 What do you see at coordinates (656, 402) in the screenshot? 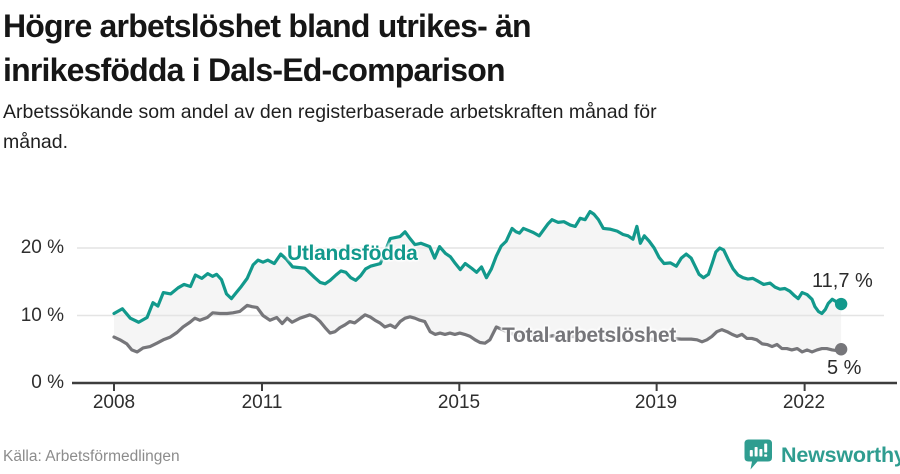
I see `x-axis-tick-label-2019: 2019` at bounding box center [656, 402].